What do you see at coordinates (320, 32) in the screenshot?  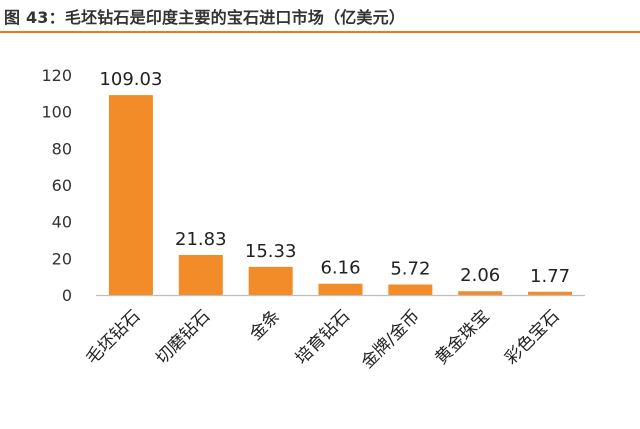 I see `title-rule` at bounding box center [320, 32].